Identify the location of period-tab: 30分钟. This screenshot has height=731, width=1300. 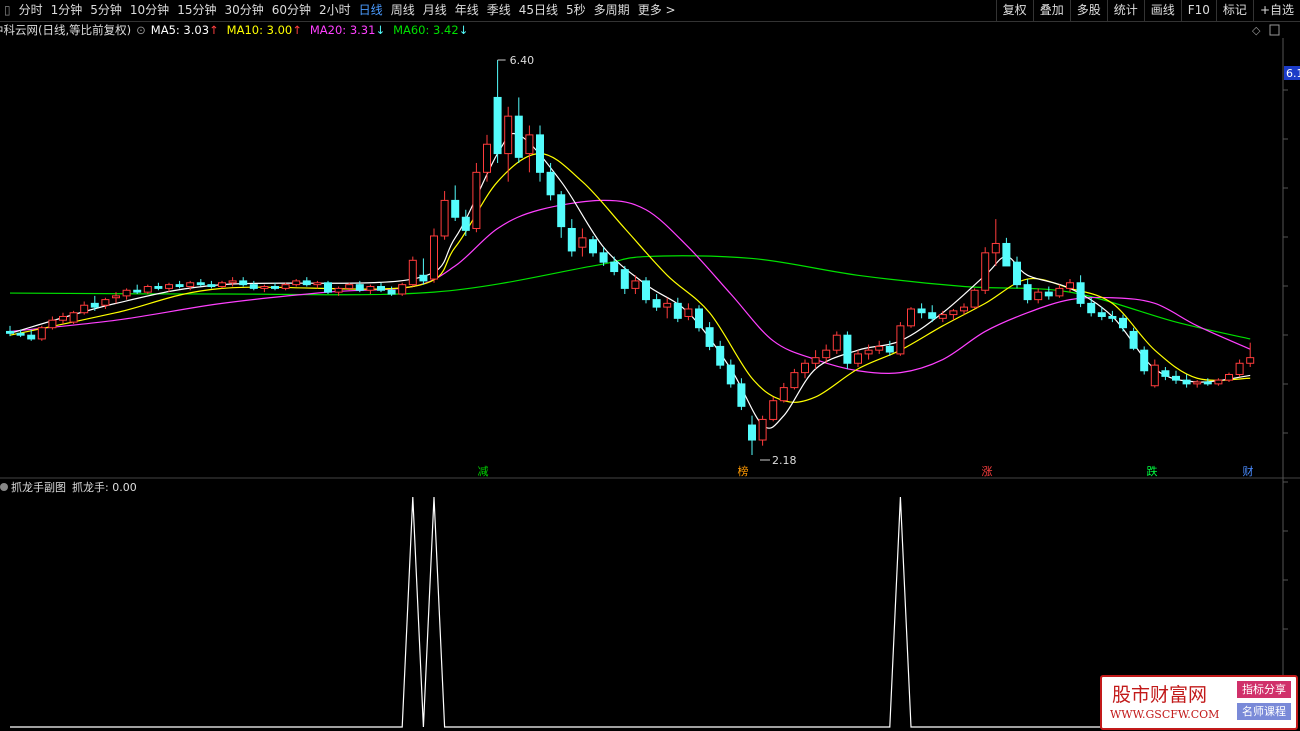
(244, 10).